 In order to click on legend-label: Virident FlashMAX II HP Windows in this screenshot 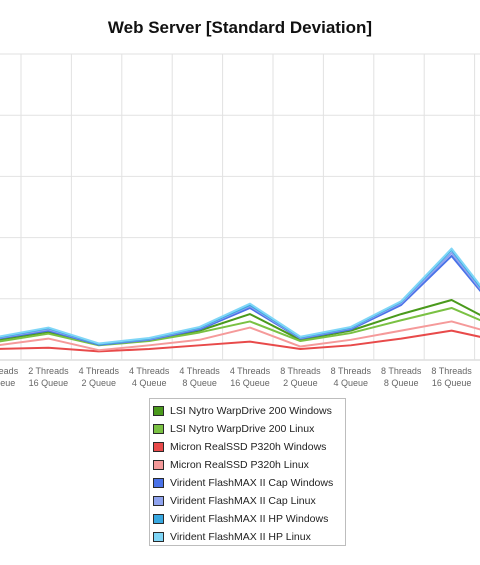, I will do `click(249, 519)`.